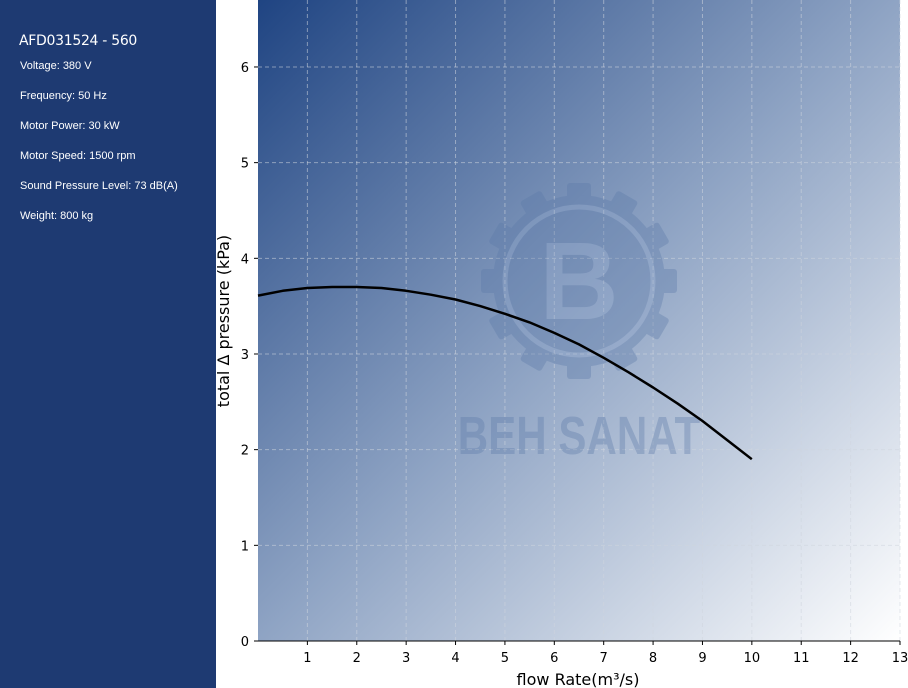 Image resolution: width=908 pixels, height=688 pixels. What do you see at coordinates (357, 658) in the screenshot?
I see `x-tick-label: 2` at bounding box center [357, 658].